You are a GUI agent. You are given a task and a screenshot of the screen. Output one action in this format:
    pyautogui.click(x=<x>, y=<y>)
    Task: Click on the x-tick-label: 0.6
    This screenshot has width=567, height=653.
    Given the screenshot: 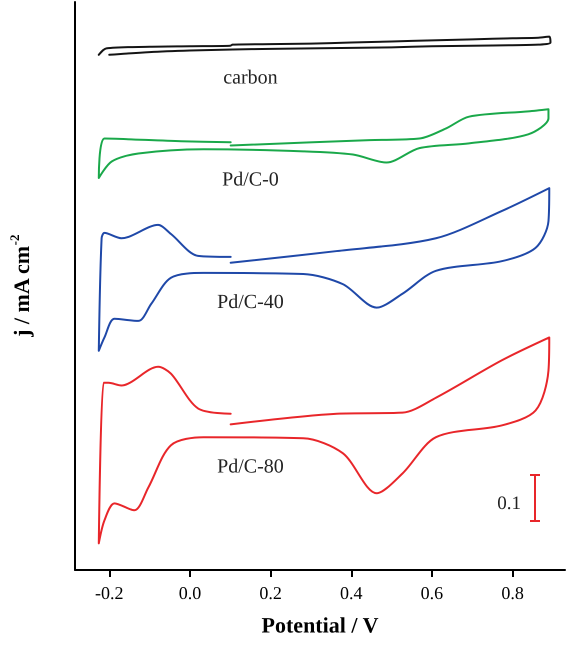 What is the action you would take?
    pyautogui.click(x=432, y=593)
    